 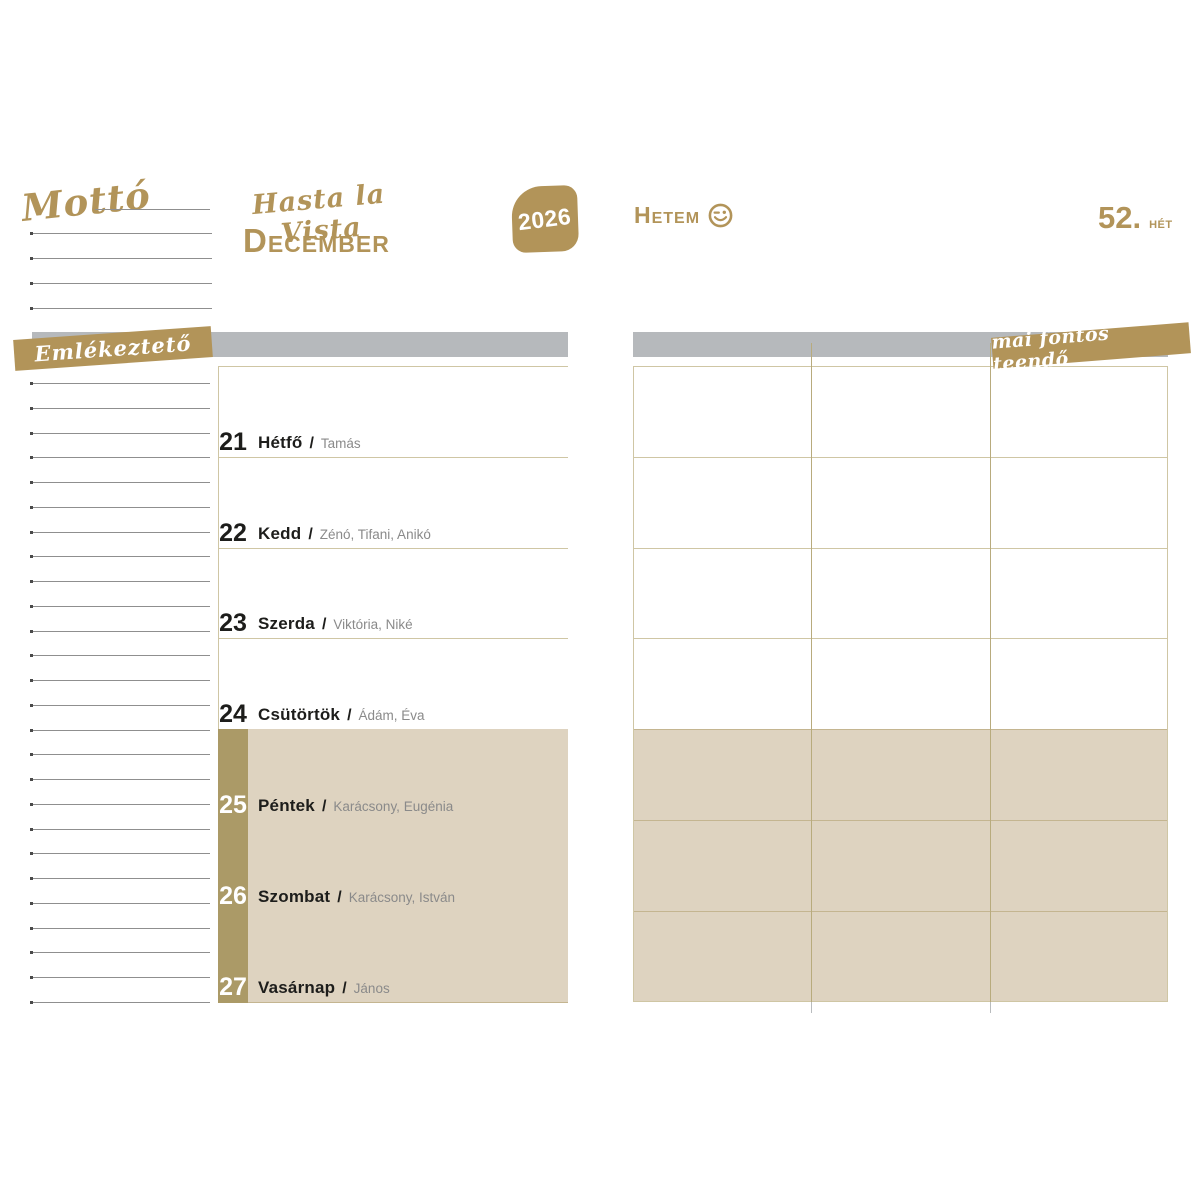 What do you see at coordinates (371, 988) in the screenshot?
I see `nameday-names: János` at bounding box center [371, 988].